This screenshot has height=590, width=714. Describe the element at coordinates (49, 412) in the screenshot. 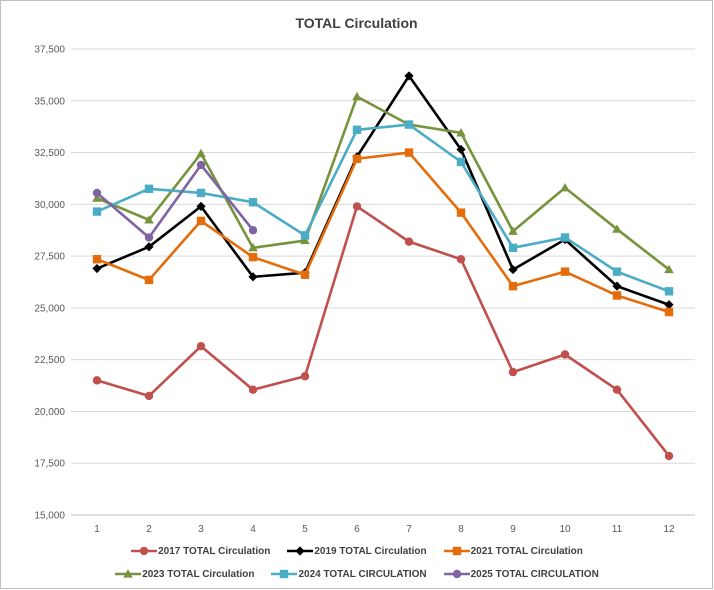

I see `y-tick-label: 20,000` at that location.